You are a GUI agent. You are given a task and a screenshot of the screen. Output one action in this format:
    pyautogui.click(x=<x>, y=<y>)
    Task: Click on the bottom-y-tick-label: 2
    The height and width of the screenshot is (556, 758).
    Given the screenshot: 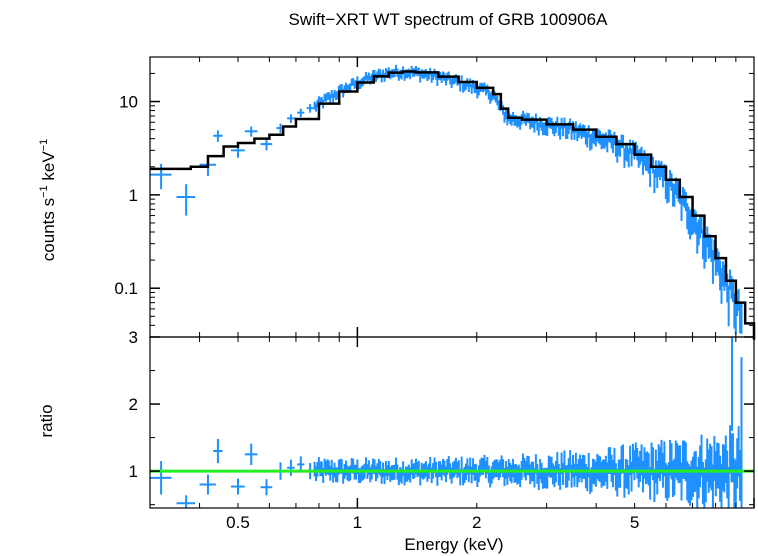 What is the action you would take?
    pyautogui.click(x=133, y=404)
    